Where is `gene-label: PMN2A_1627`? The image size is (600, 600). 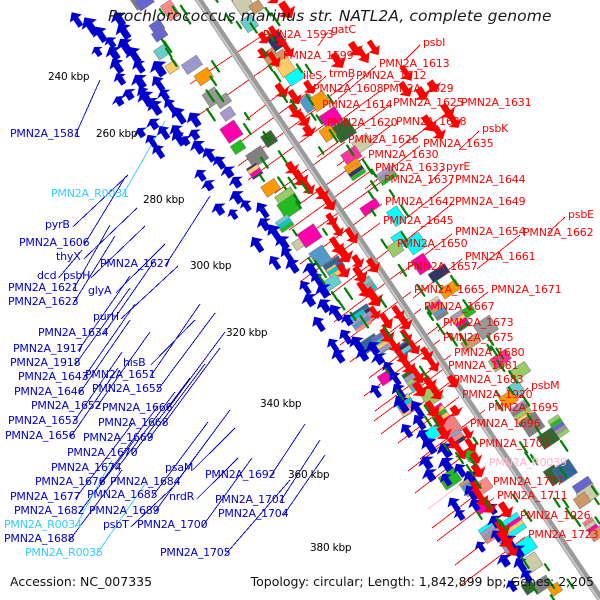
gene-label: PMN2A_1627 is located at coordinates (135, 263).